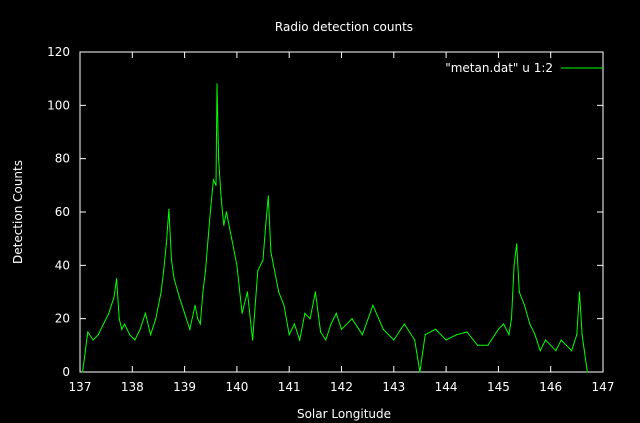 The width and height of the screenshot is (640, 423). What do you see at coordinates (62, 319) in the screenshot?
I see `y-tick-label: 20` at bounding box center [62, 319].